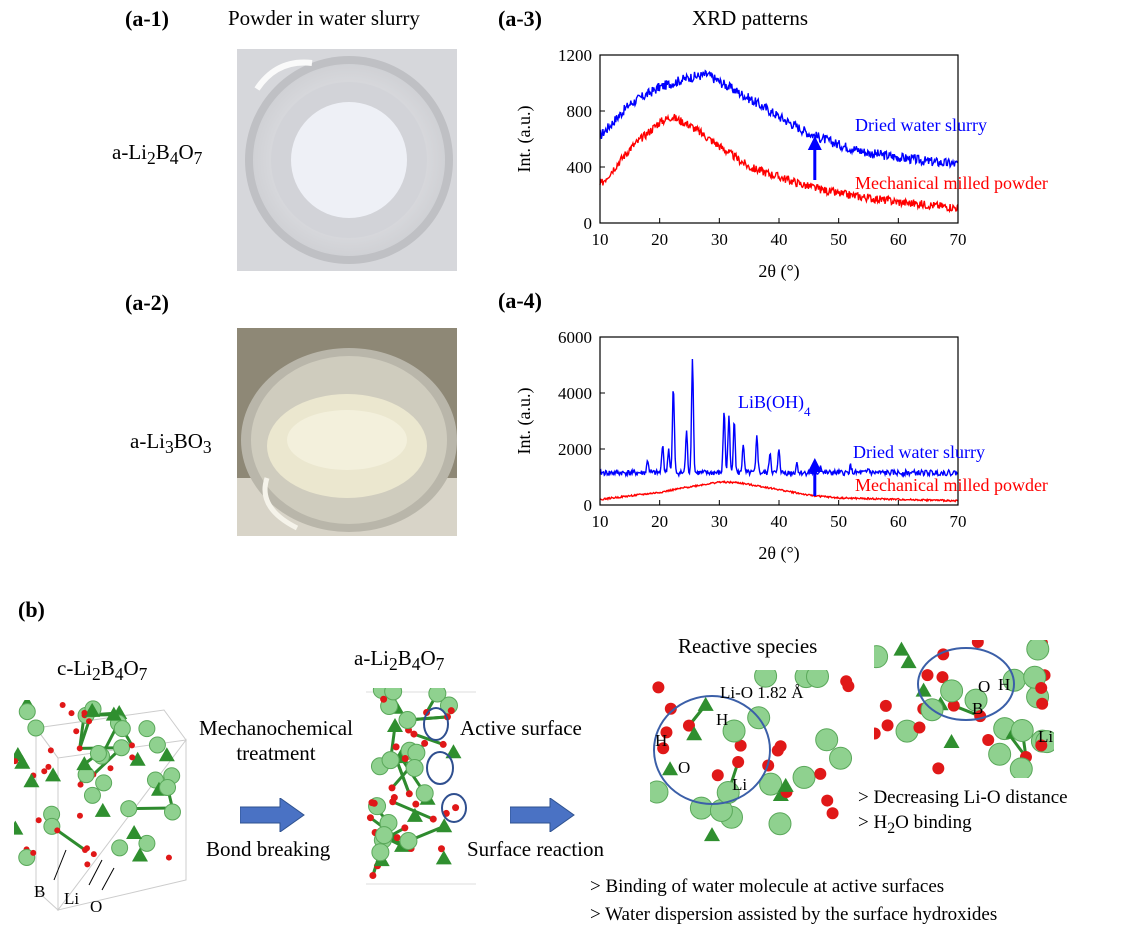  What do you see at coordinates (915, 824) in the screenshot?
I see `note-h2o-binding: > H2O binding` at bounding box center [915, 824].